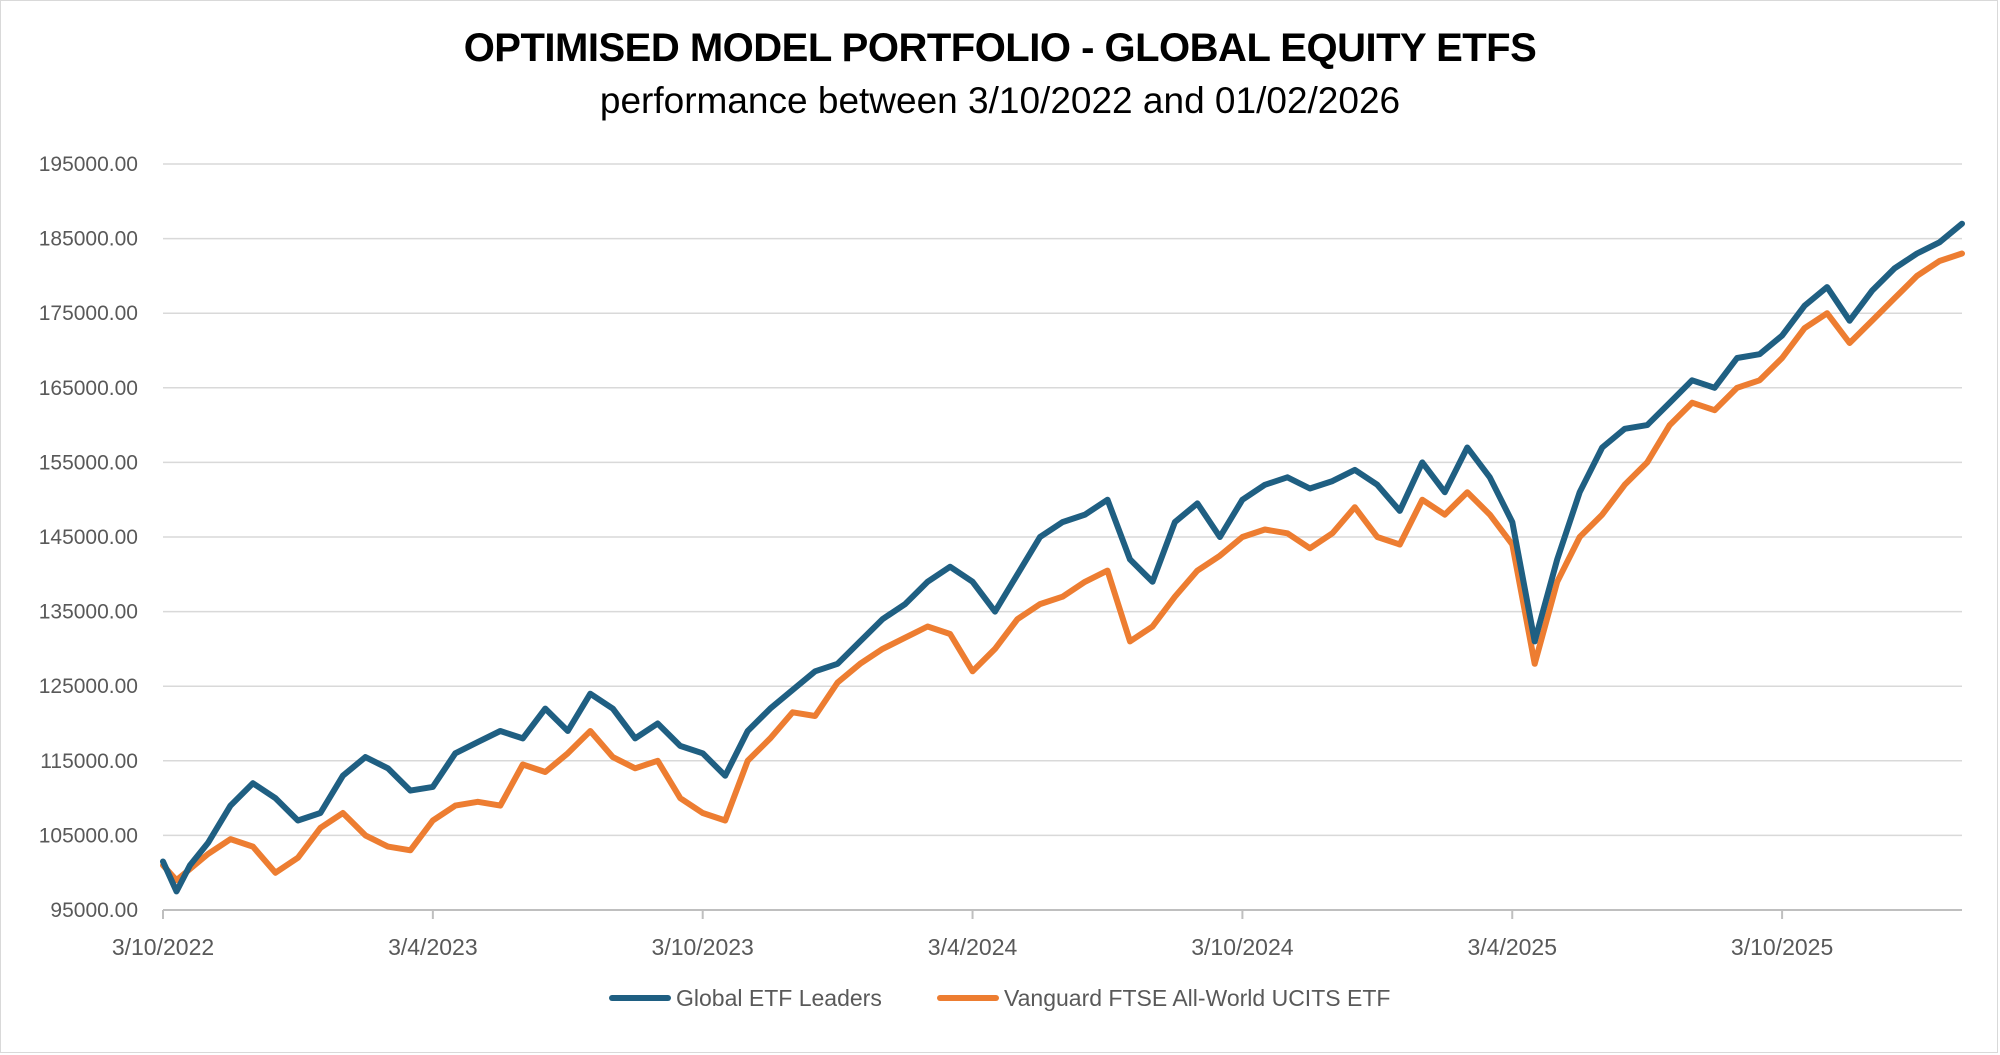 Image resolution: width=2000 pixels, height=1055 pixels. What do you see at coordinates (779, 998) in the screenshot?
I see `legend-label: Global ETF Leaders` at bounding box center [779, 998].